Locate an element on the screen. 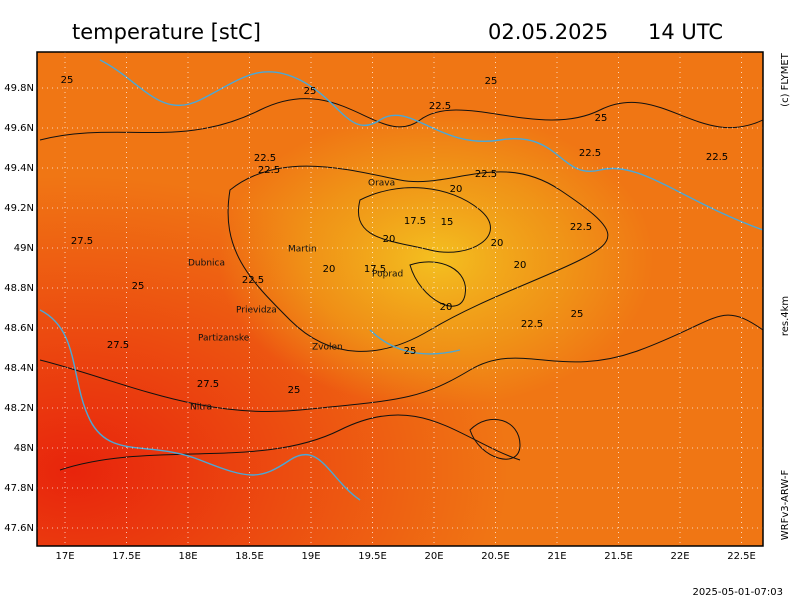  lon-label: 21E is located at coordinates (556, 556).